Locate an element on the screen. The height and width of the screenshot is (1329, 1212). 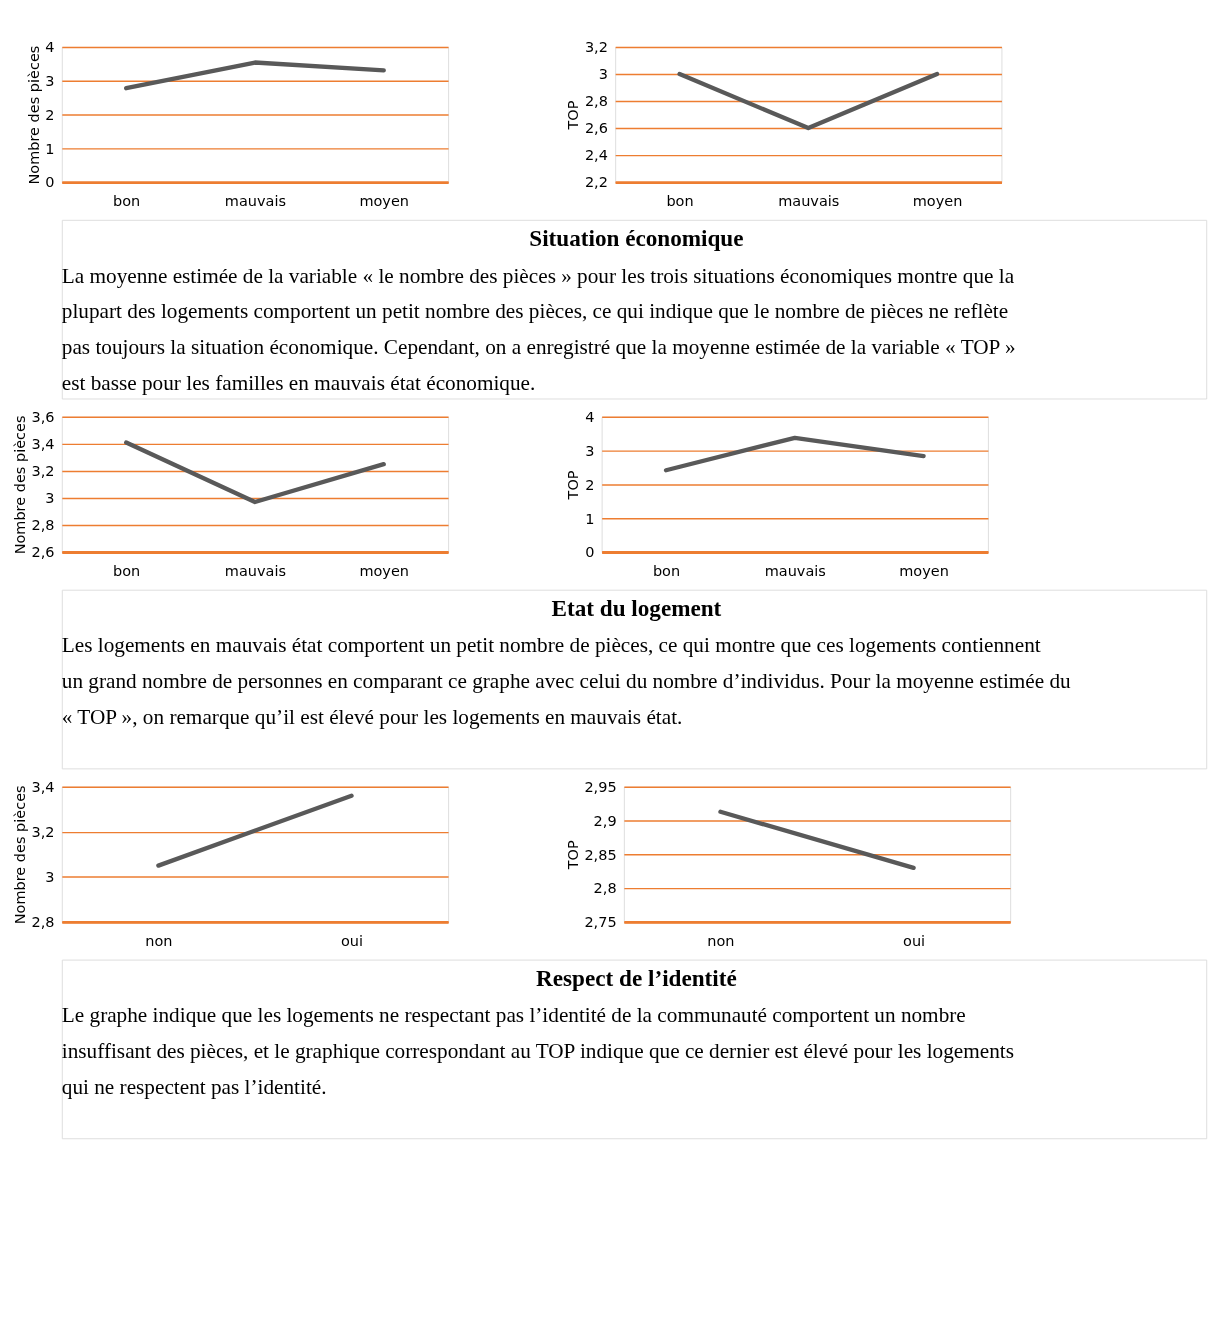
text: Situation économique is located at coordinates (636, 237).